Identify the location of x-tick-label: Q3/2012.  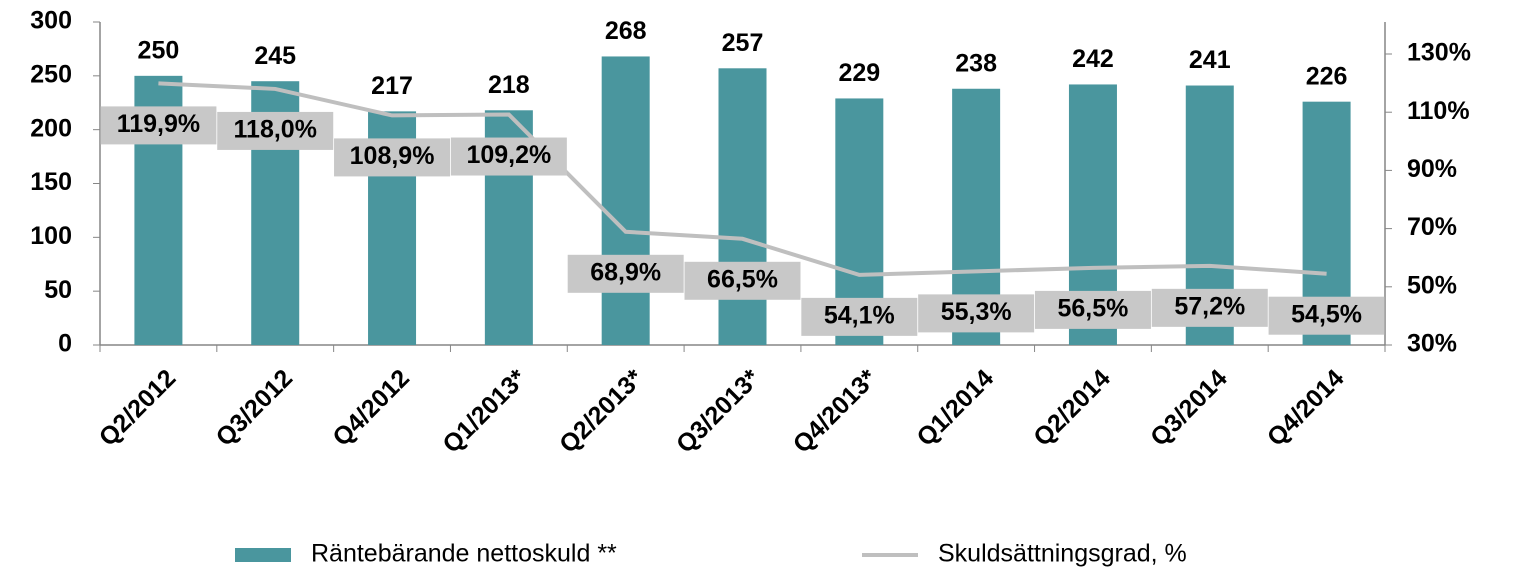
(255, 408).